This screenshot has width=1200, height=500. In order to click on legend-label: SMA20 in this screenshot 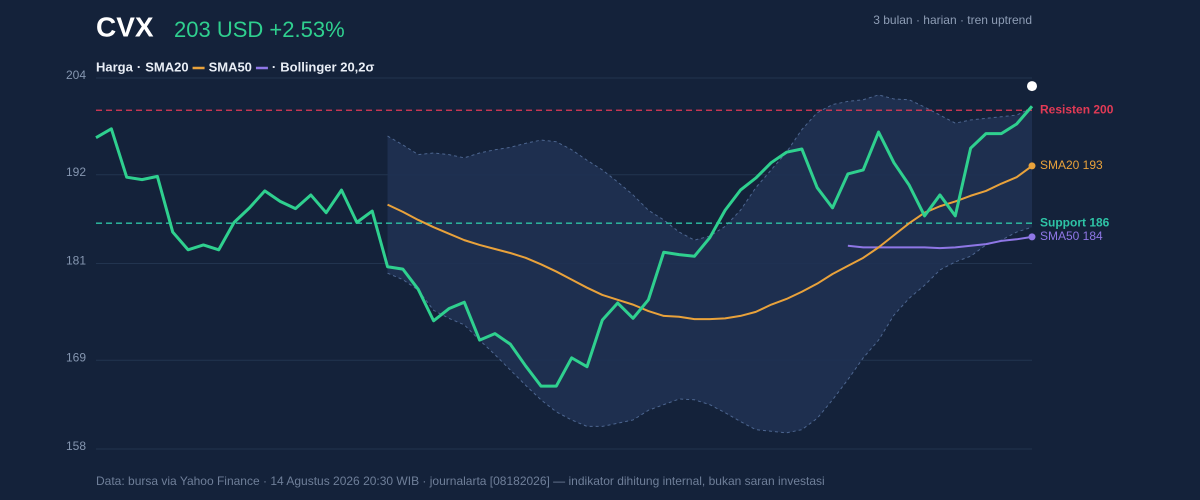, I will do `click(166, 66)`.